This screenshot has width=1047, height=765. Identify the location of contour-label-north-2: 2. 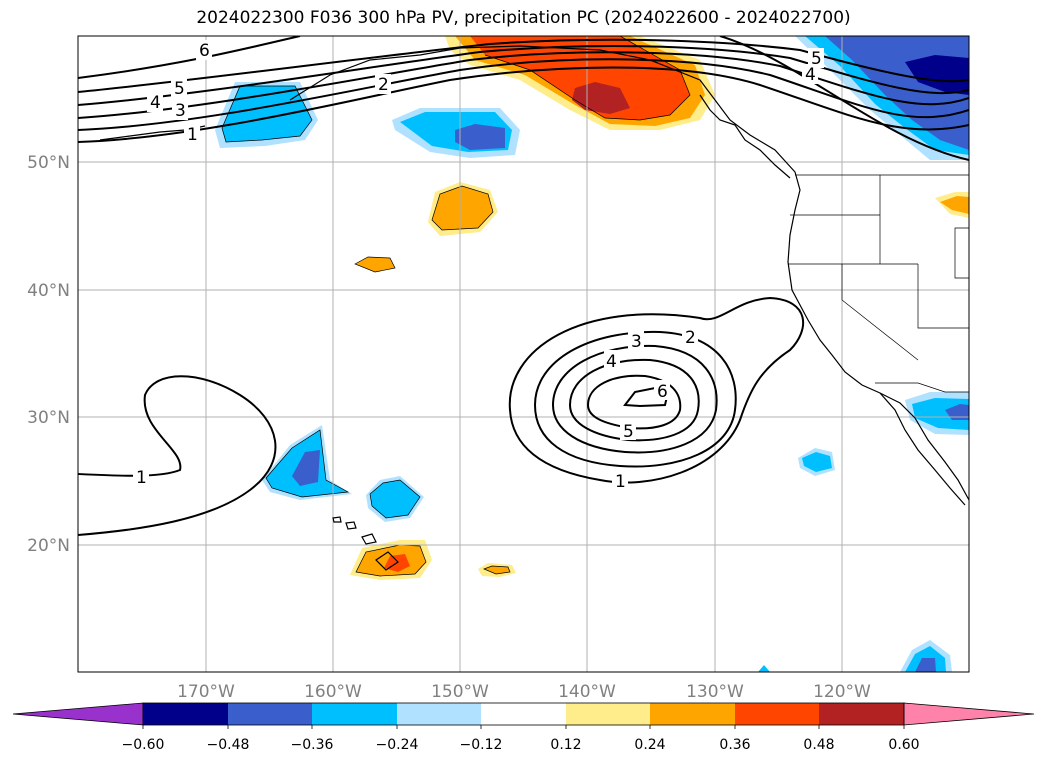
(383, 85).